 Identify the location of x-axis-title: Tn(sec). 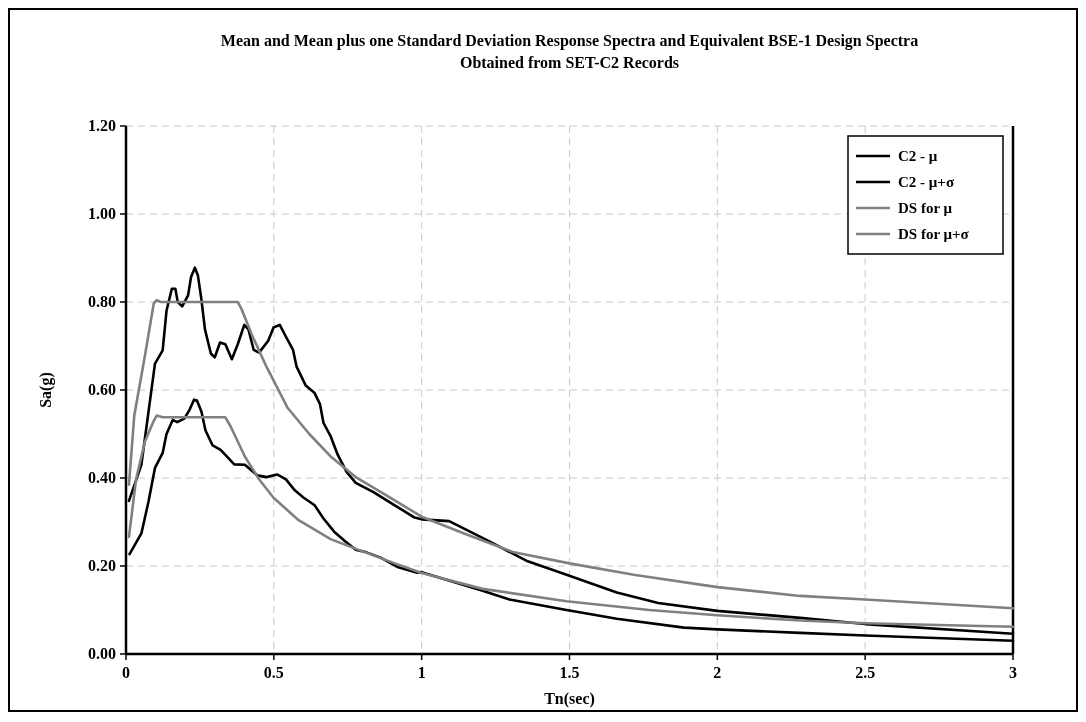
(569, 699).